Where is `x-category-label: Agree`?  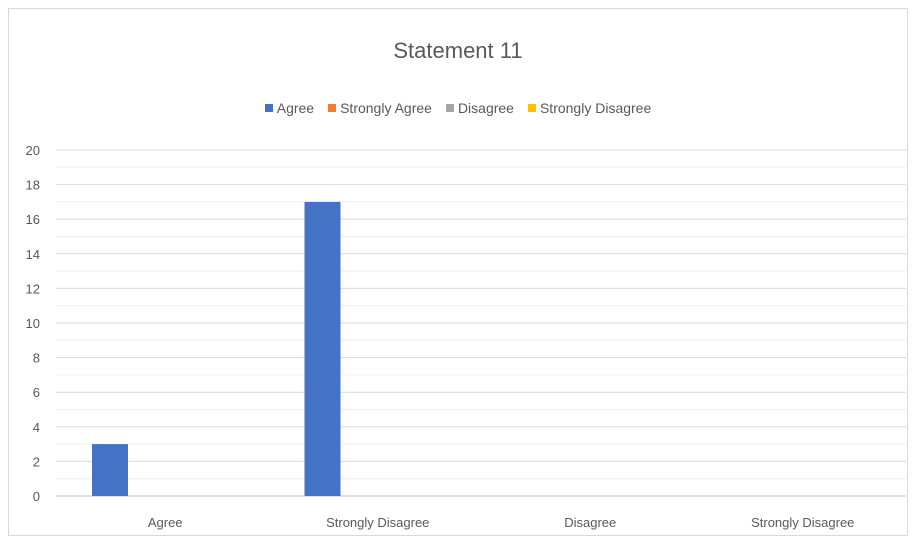
x-category-label: Agree is located at coordinates (165, 522).